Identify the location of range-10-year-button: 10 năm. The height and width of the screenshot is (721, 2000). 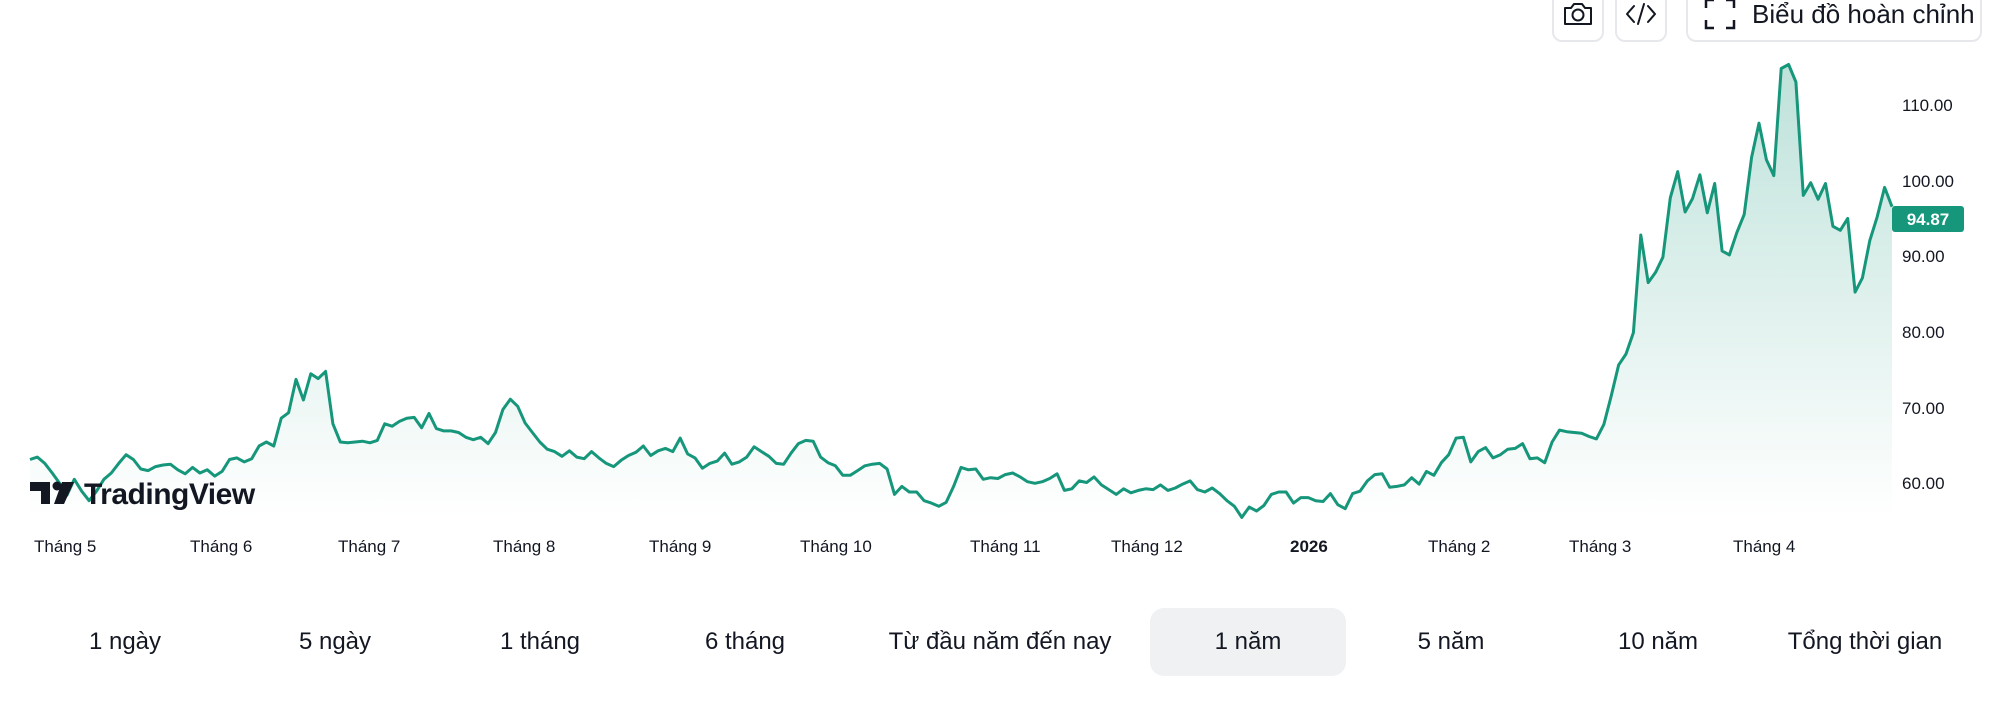
(1658, 641).